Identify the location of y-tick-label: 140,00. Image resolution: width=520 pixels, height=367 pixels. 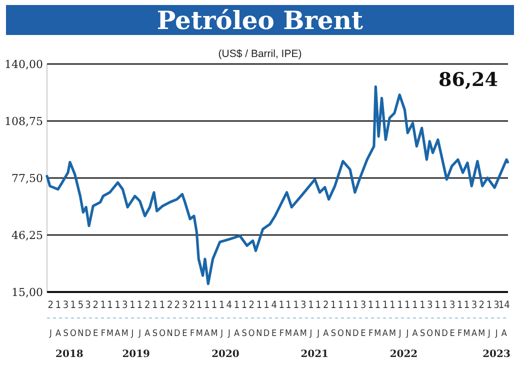
(23, 64).